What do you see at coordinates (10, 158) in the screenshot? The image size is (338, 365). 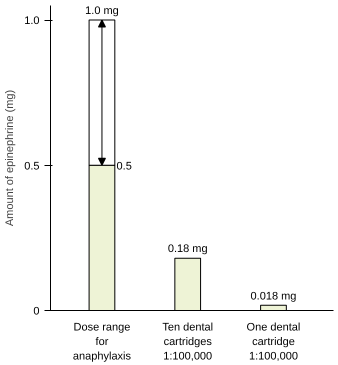 I see `y-axis-title: Amount of epinephrine (mg)` at bounding box center [10, 158].